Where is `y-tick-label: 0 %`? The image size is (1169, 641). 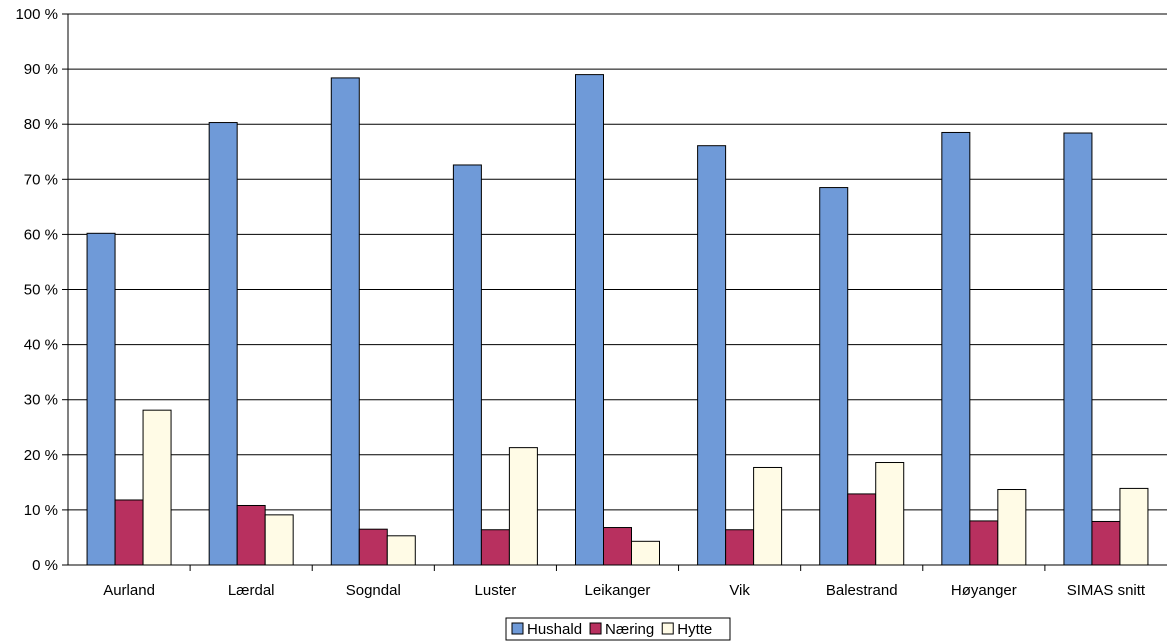
y-tick-label: 0 % is located at coordinates (45, 565).